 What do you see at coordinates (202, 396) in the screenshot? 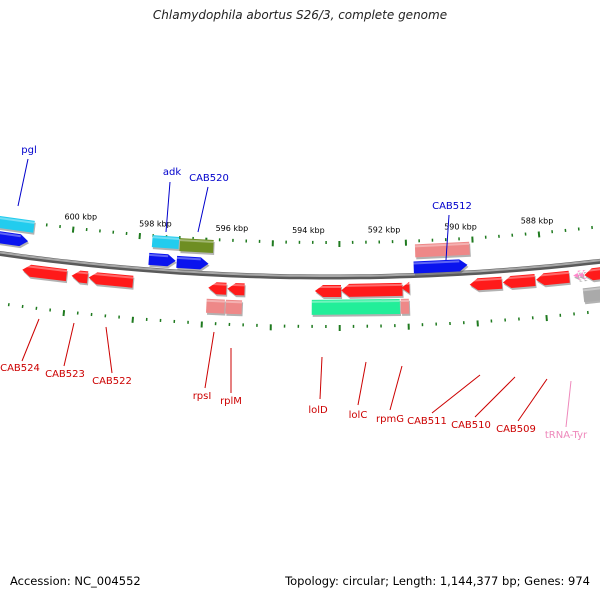
I see `gene-label-rpsi: rpsI` at bounding box center [202, 396].